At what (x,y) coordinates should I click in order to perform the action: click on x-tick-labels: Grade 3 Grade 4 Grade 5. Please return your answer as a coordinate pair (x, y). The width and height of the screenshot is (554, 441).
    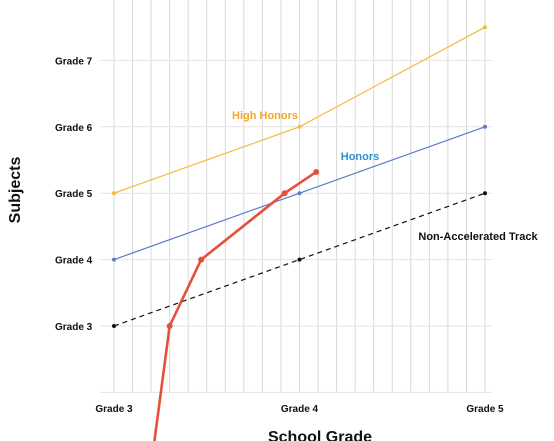
    Looking at the image, I should click on (299, 409).